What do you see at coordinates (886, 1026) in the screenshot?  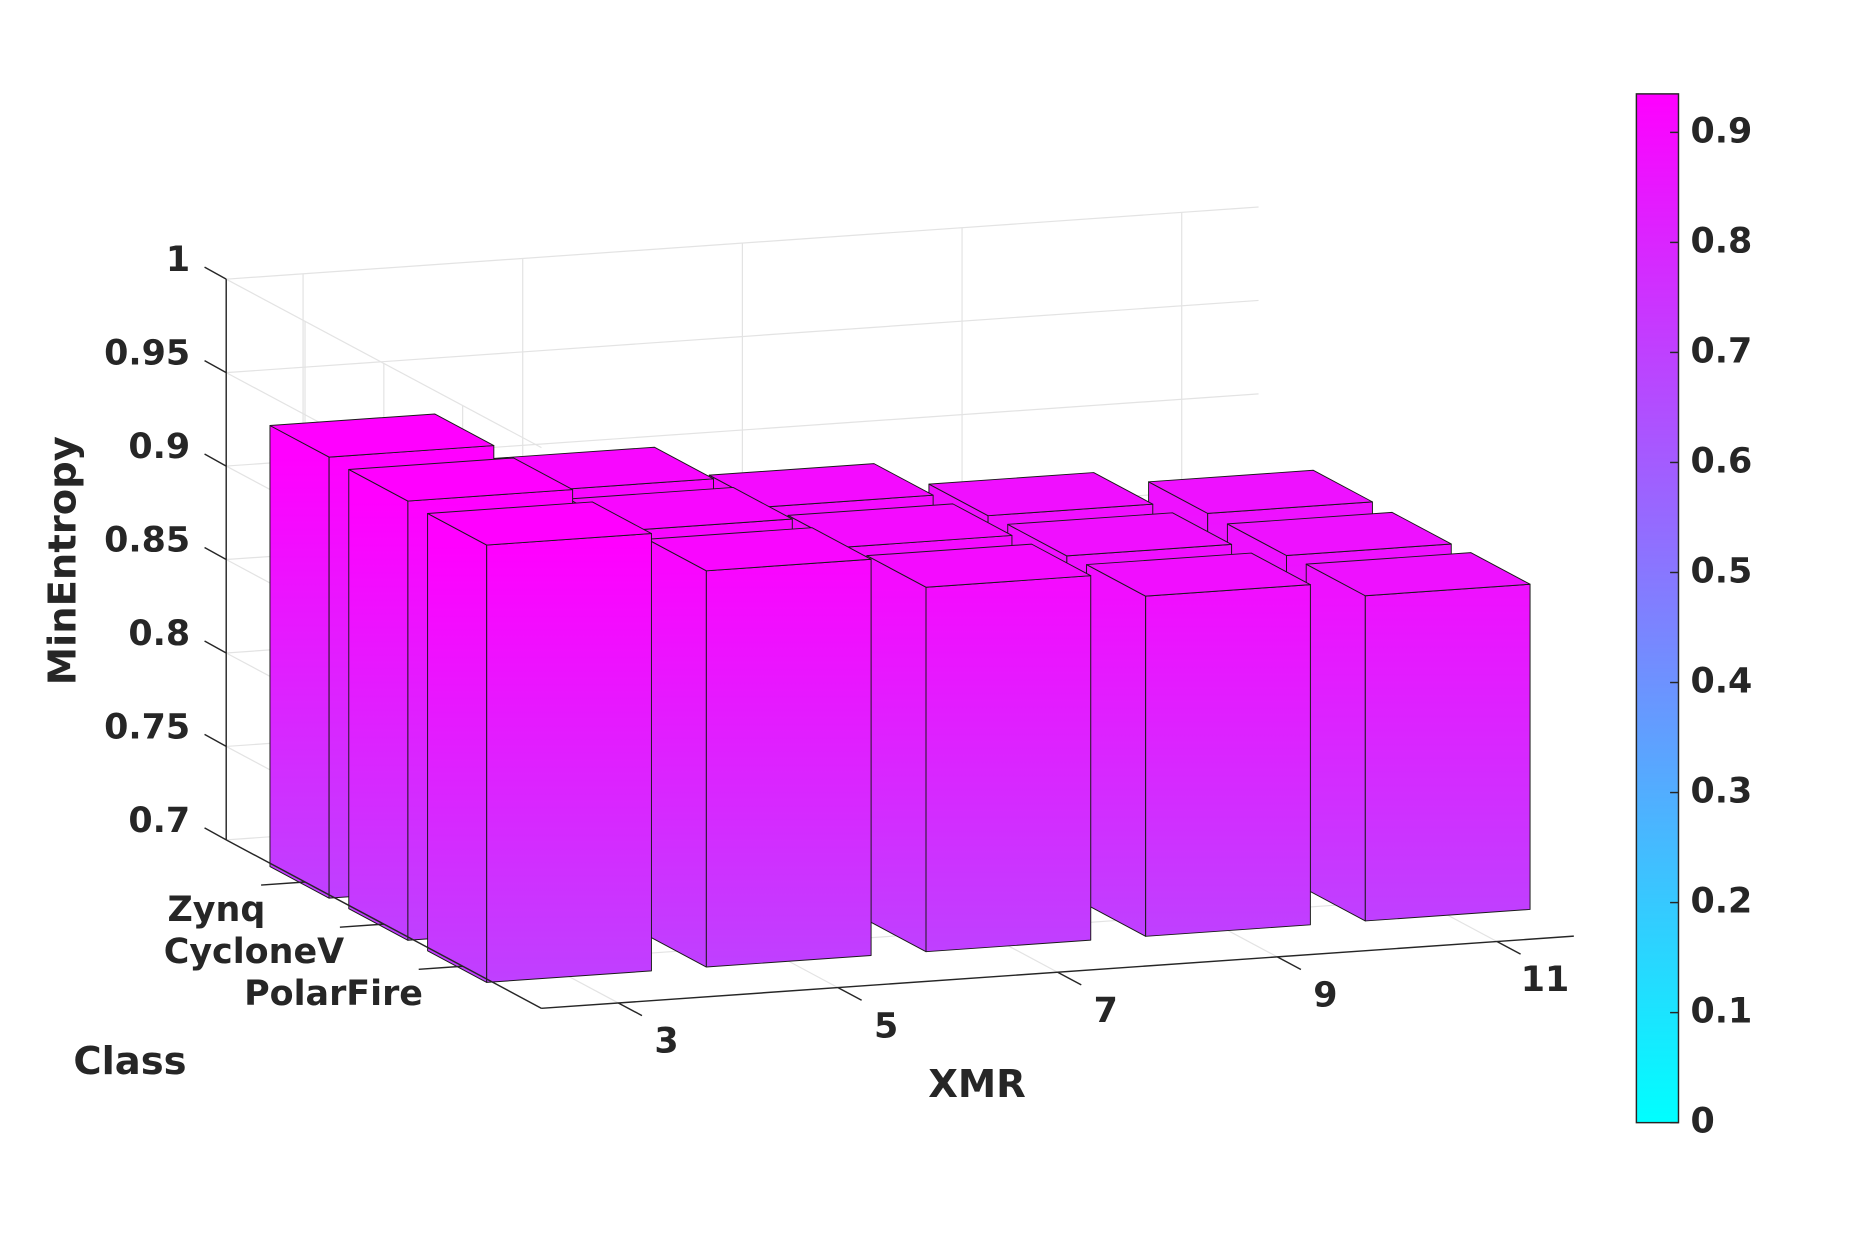 I see `x-tick-label: 5` at bounding box center [886, 1026].